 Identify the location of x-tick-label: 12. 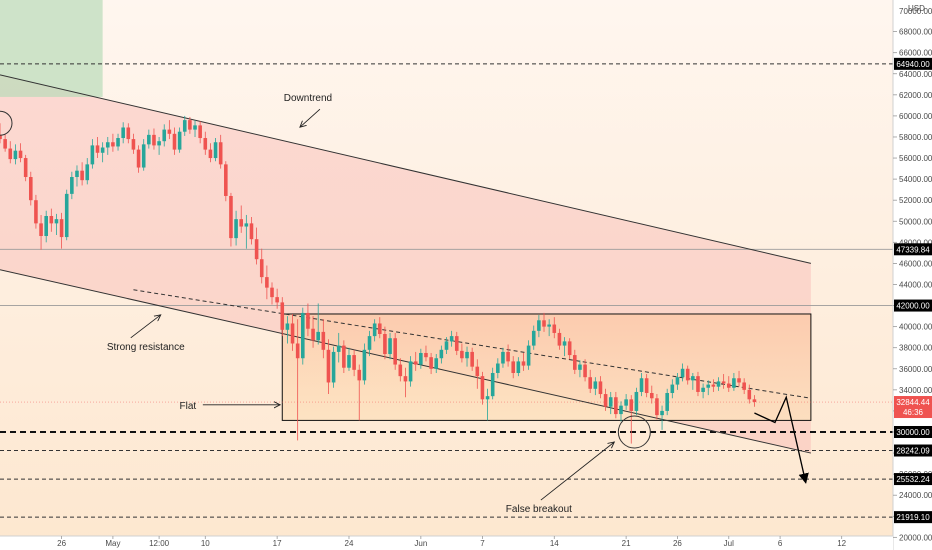
(841, 543).